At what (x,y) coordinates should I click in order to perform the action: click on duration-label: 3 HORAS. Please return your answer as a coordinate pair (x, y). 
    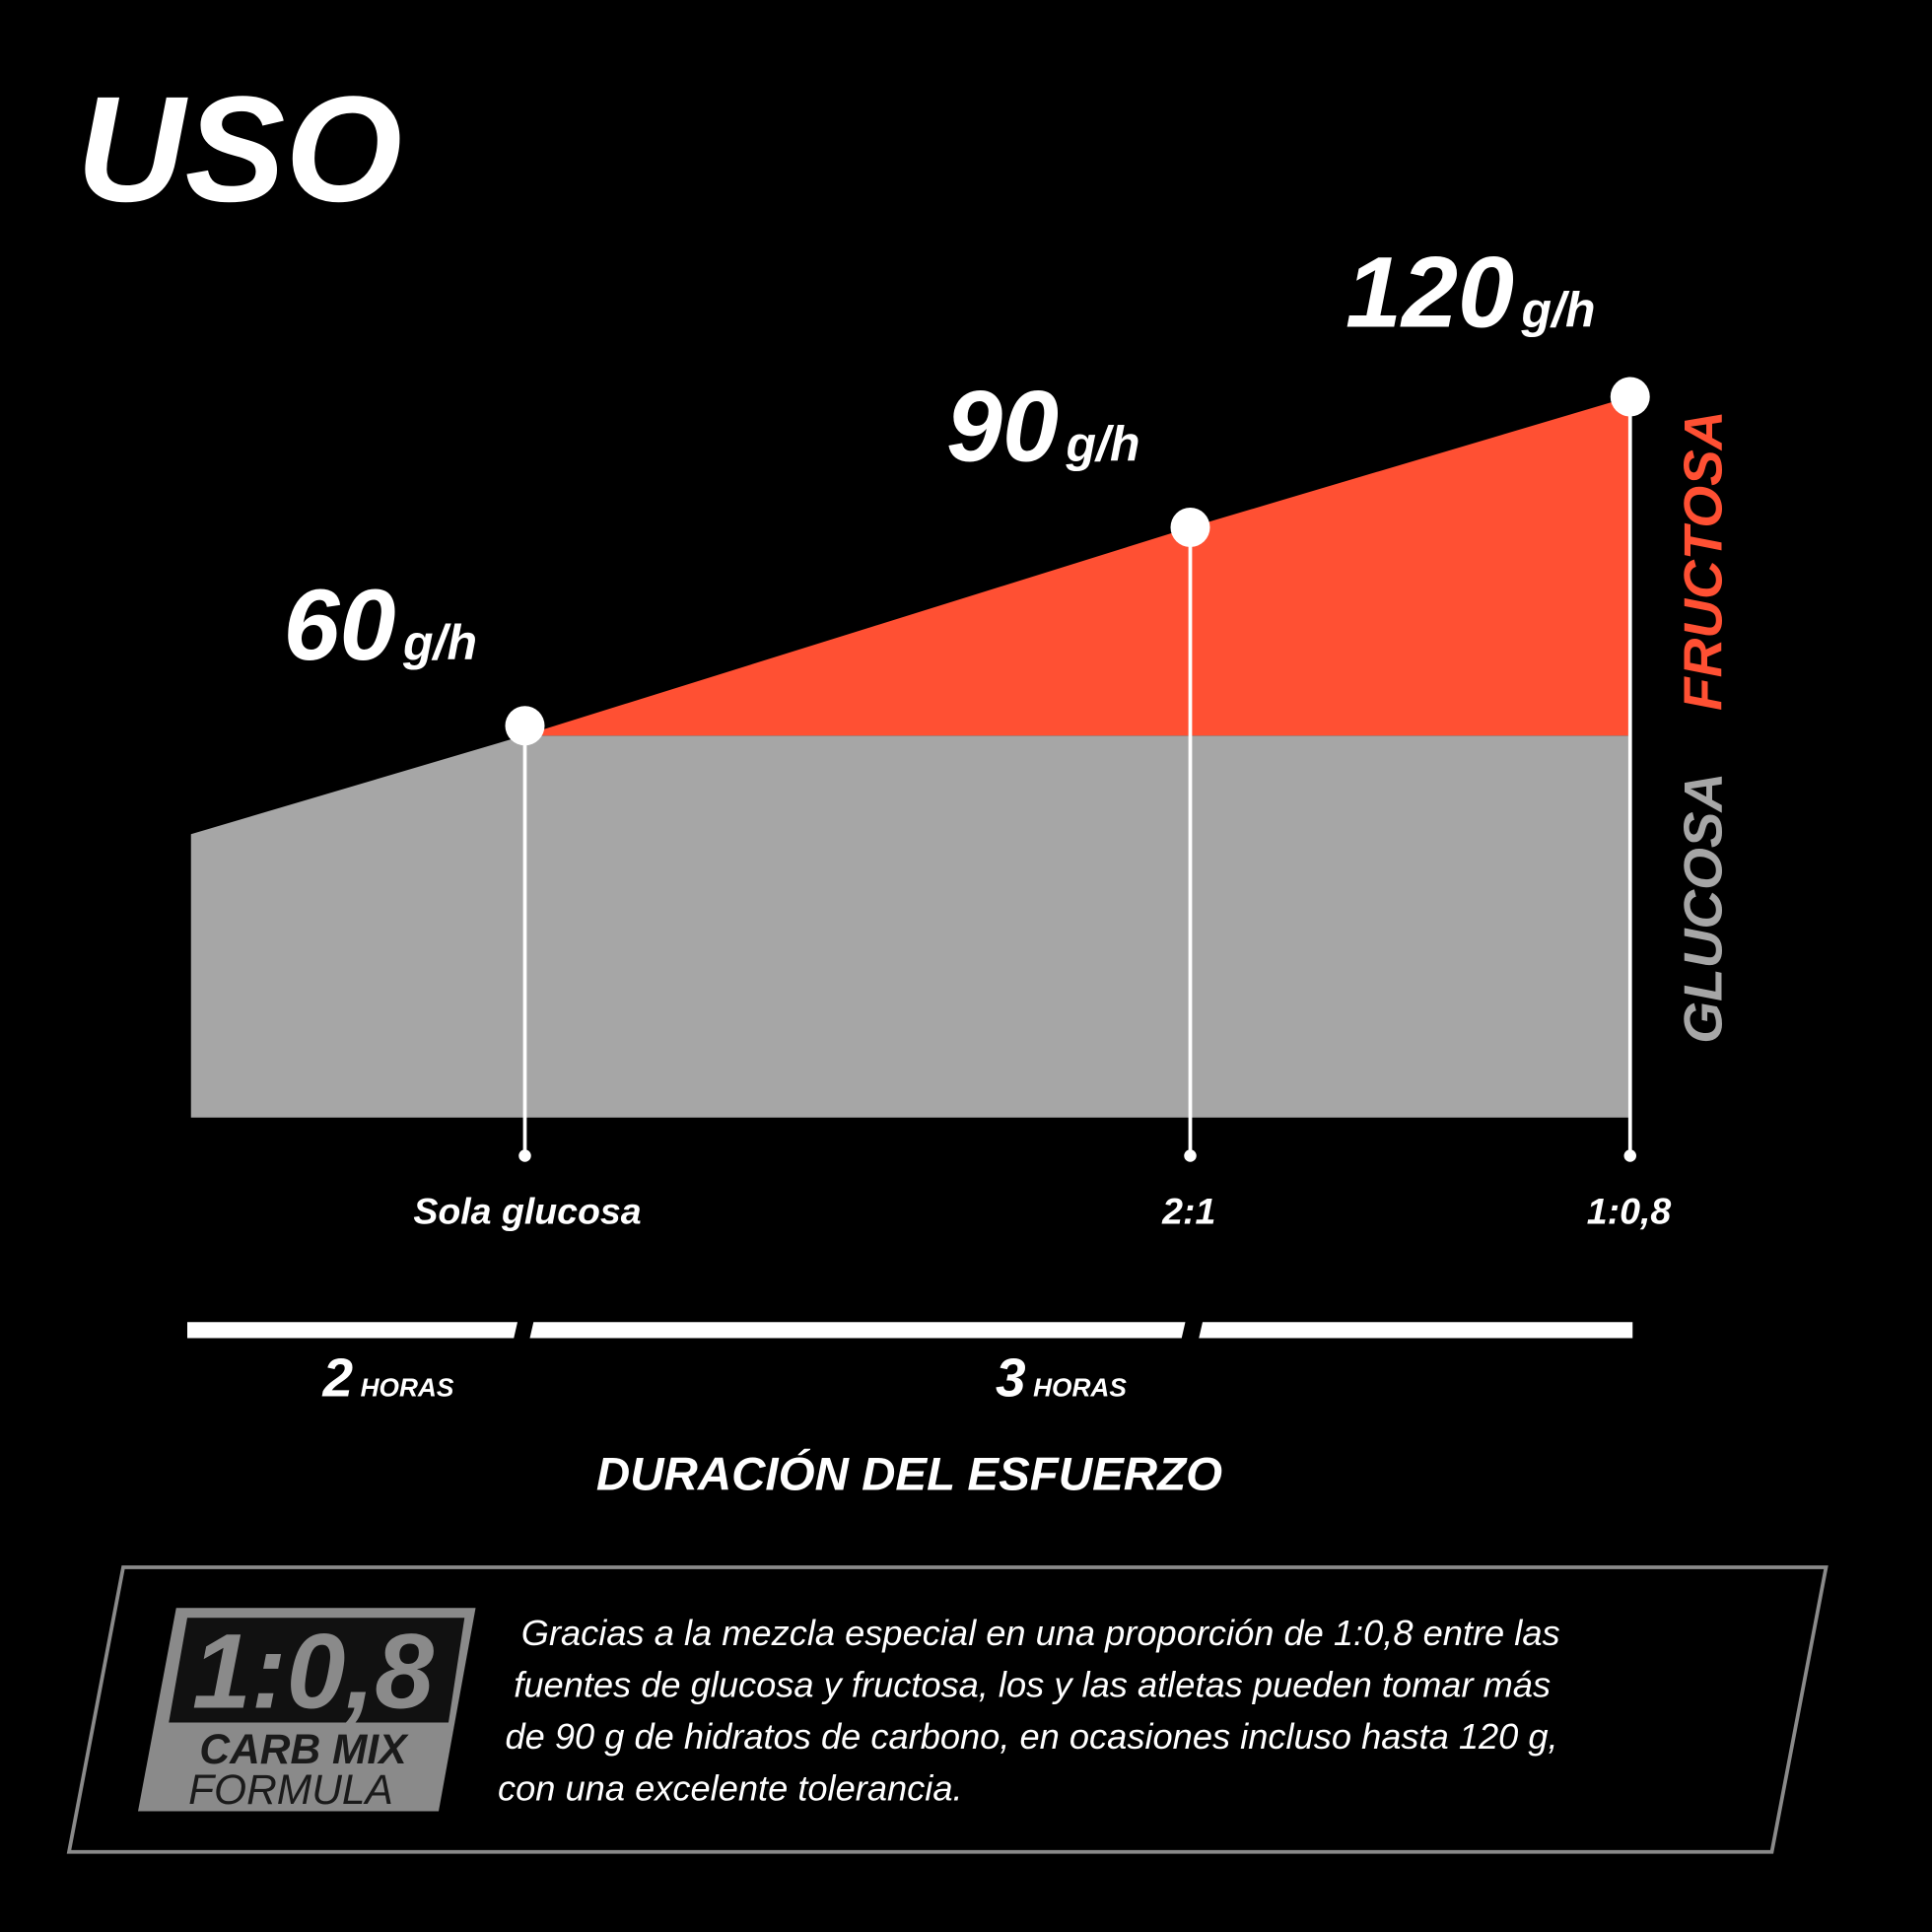
    Looking at the image, I should click on (1061, 1377).